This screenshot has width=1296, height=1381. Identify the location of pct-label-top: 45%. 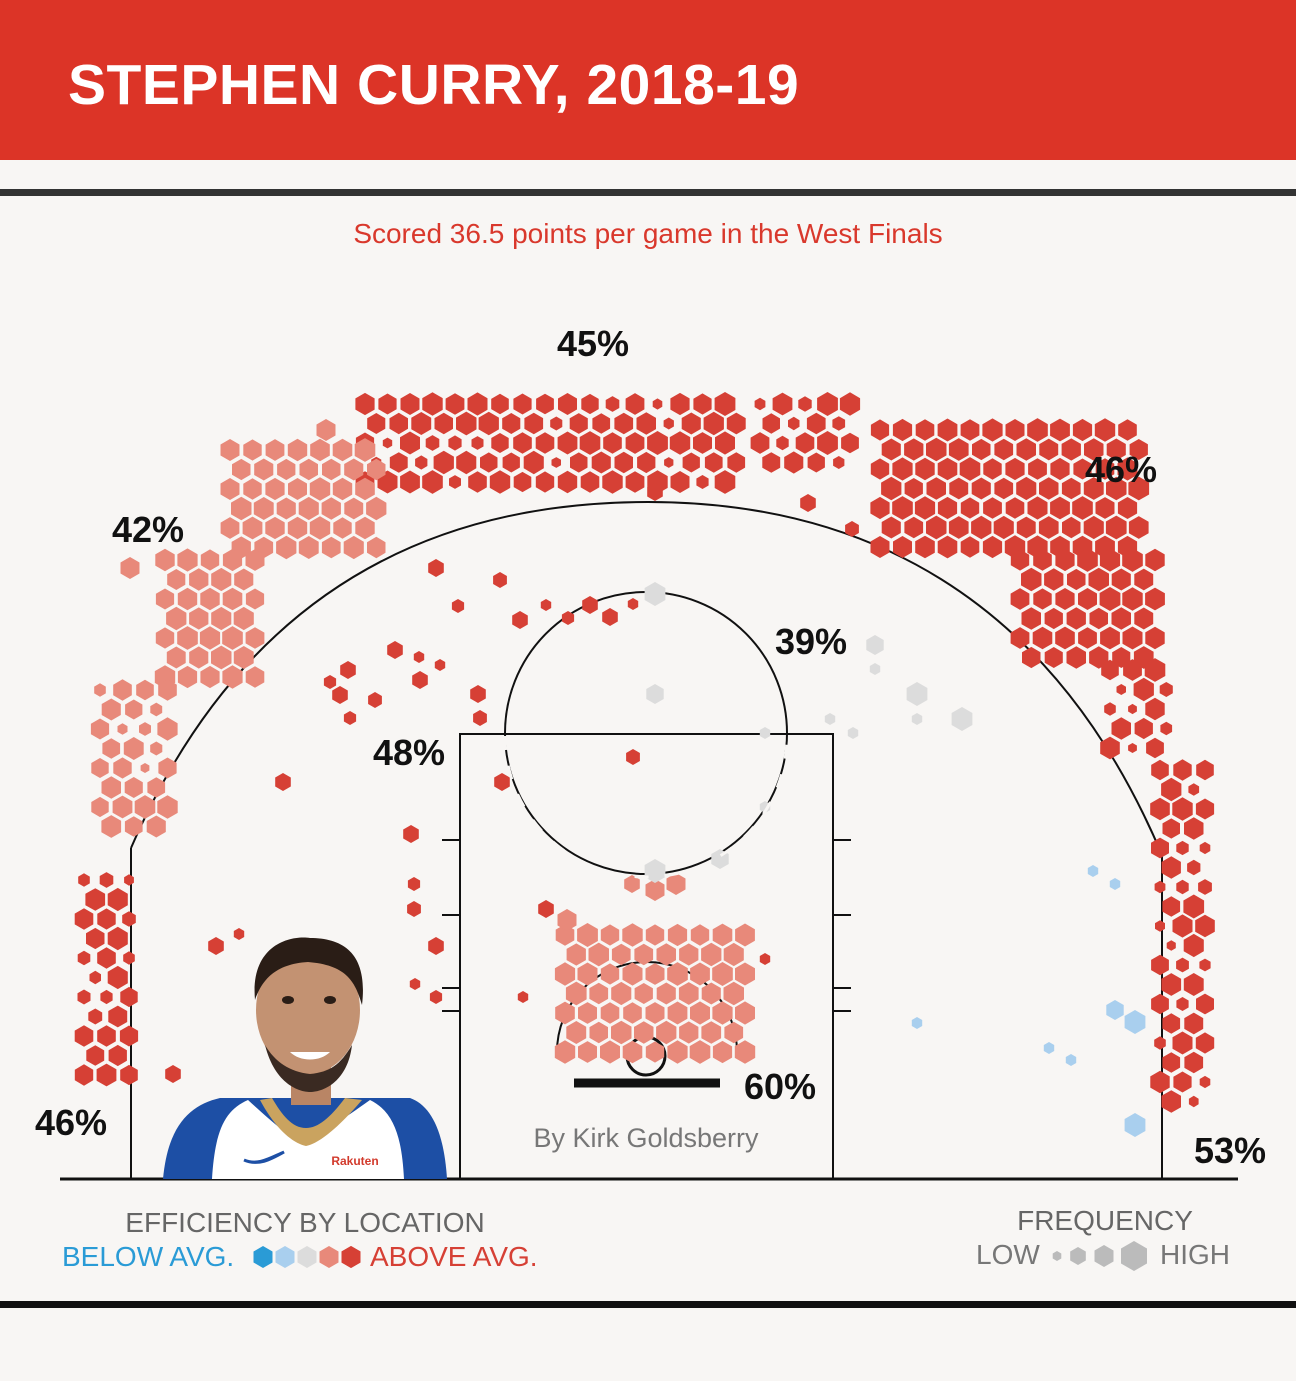
(593, 343).